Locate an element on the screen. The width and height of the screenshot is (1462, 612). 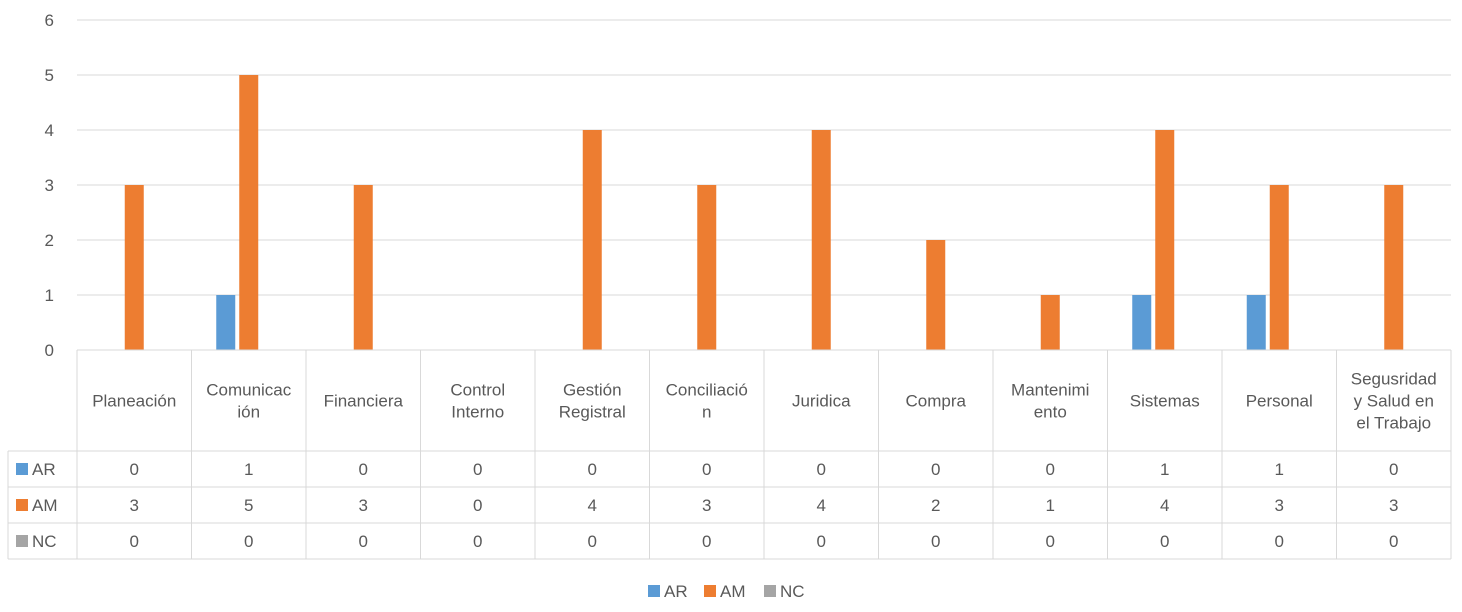
category-label: Comunicac is located at coordinates (249, 390).